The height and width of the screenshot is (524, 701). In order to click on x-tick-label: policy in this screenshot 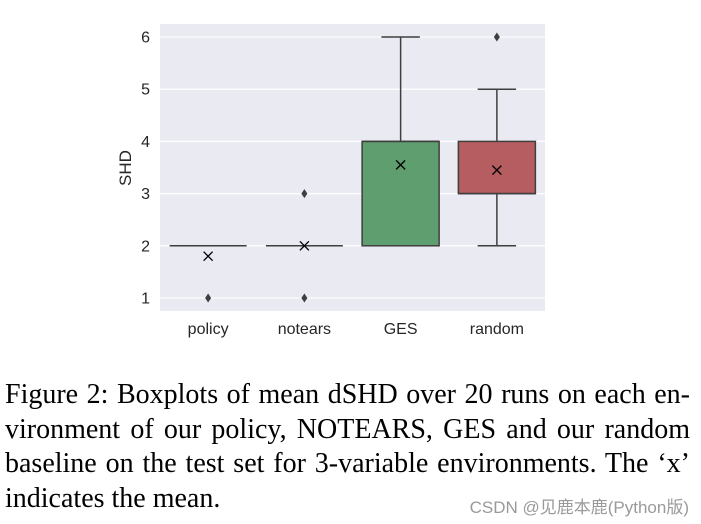, I will do `click(208, 329)`.